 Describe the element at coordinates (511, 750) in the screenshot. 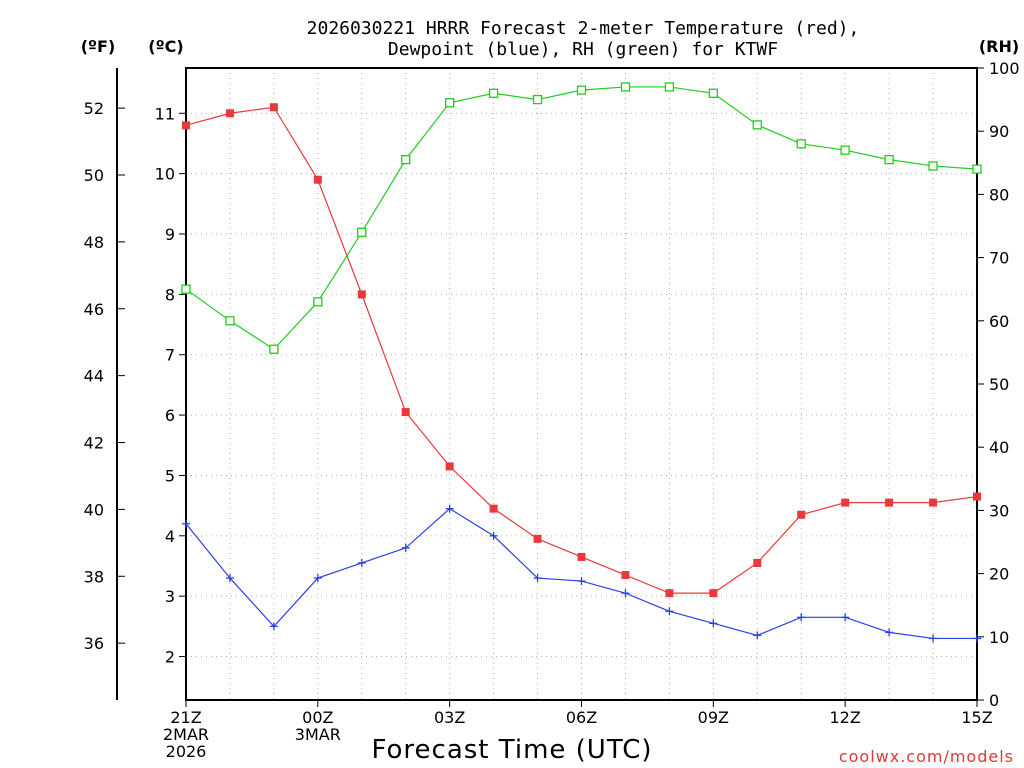

I see `x-axis-label: Forecast Time (UTC)` at that location.